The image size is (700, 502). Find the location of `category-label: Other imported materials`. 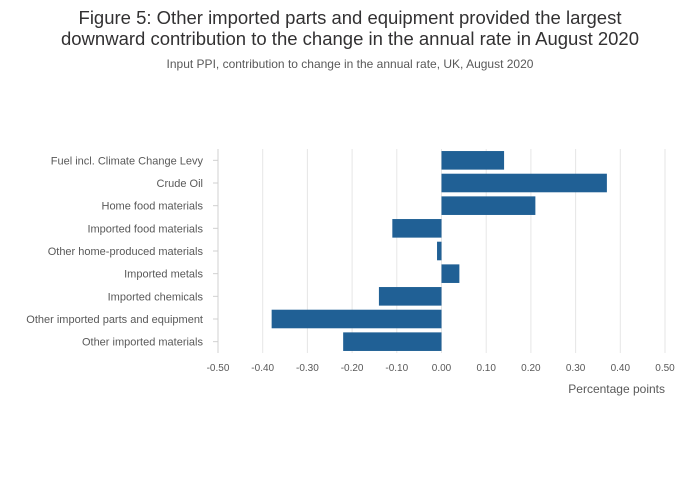

category-label: Other imported materials is located at coordinates (143, 343).